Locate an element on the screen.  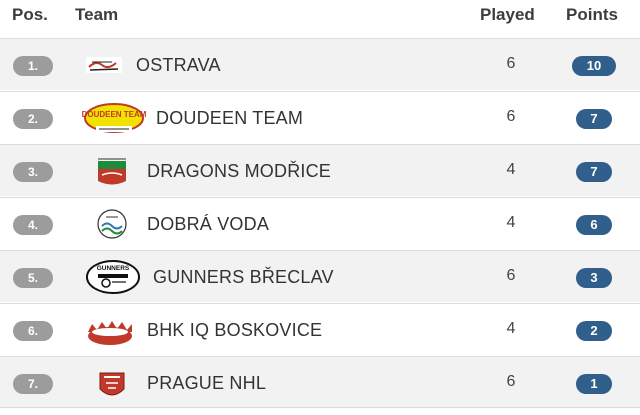
table-row: 7. PRAGUE NHL 6 1 is located at coordinates (320, 382).